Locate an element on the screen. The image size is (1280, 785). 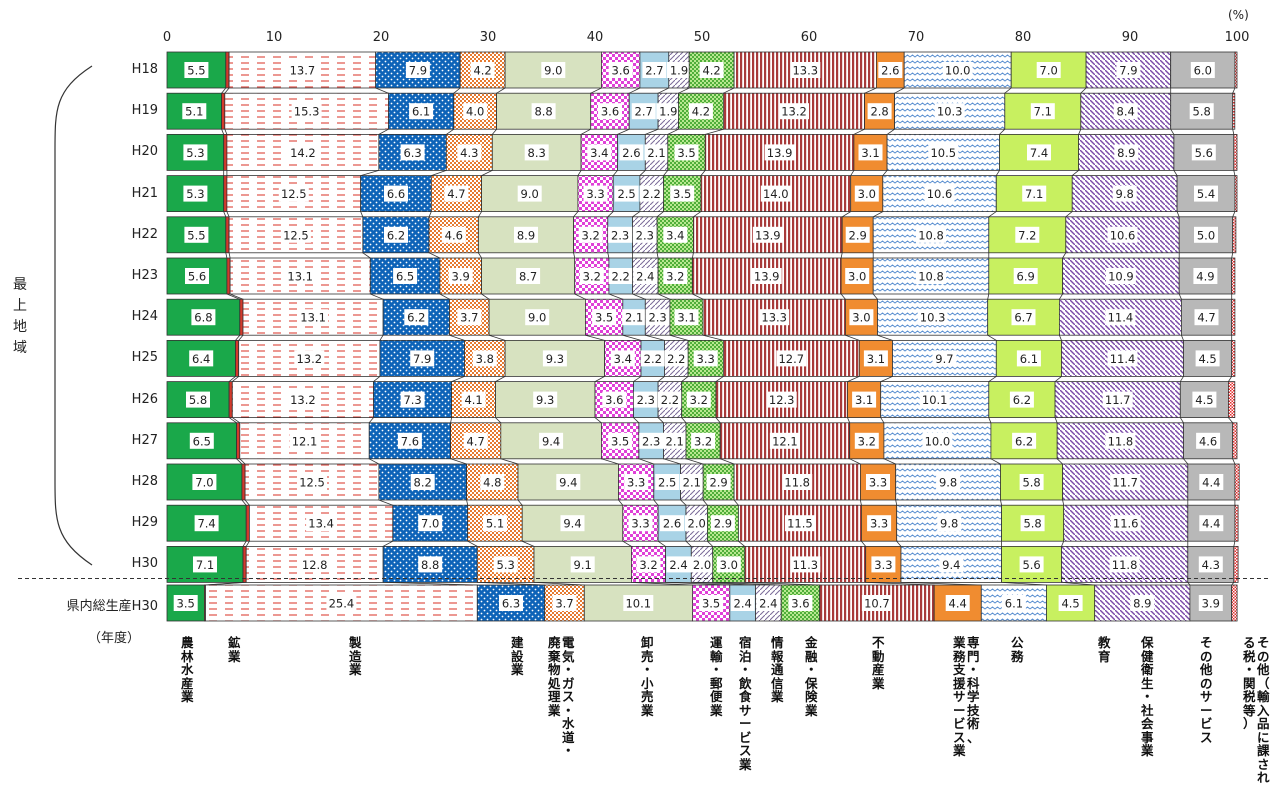
data-label: 2.0 is located at coordinates (702, 565).